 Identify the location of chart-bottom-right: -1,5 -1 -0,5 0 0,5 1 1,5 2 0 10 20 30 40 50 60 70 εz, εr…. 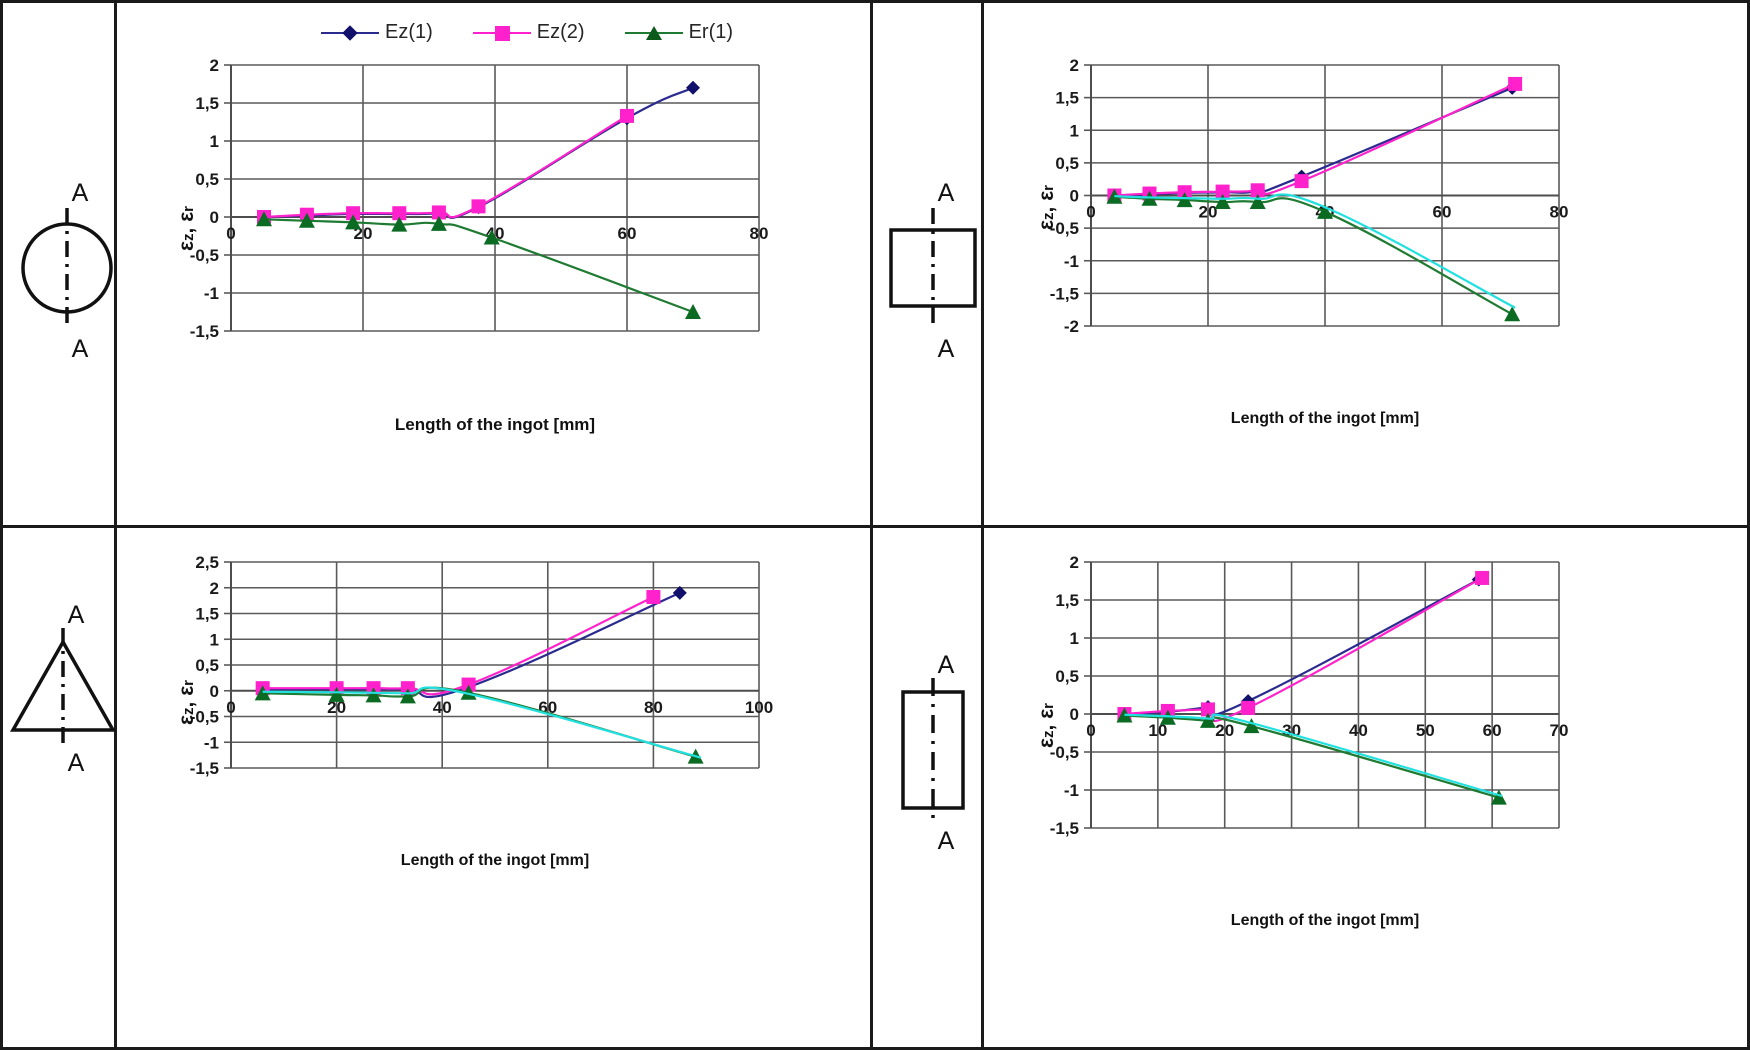
(1293, 738).